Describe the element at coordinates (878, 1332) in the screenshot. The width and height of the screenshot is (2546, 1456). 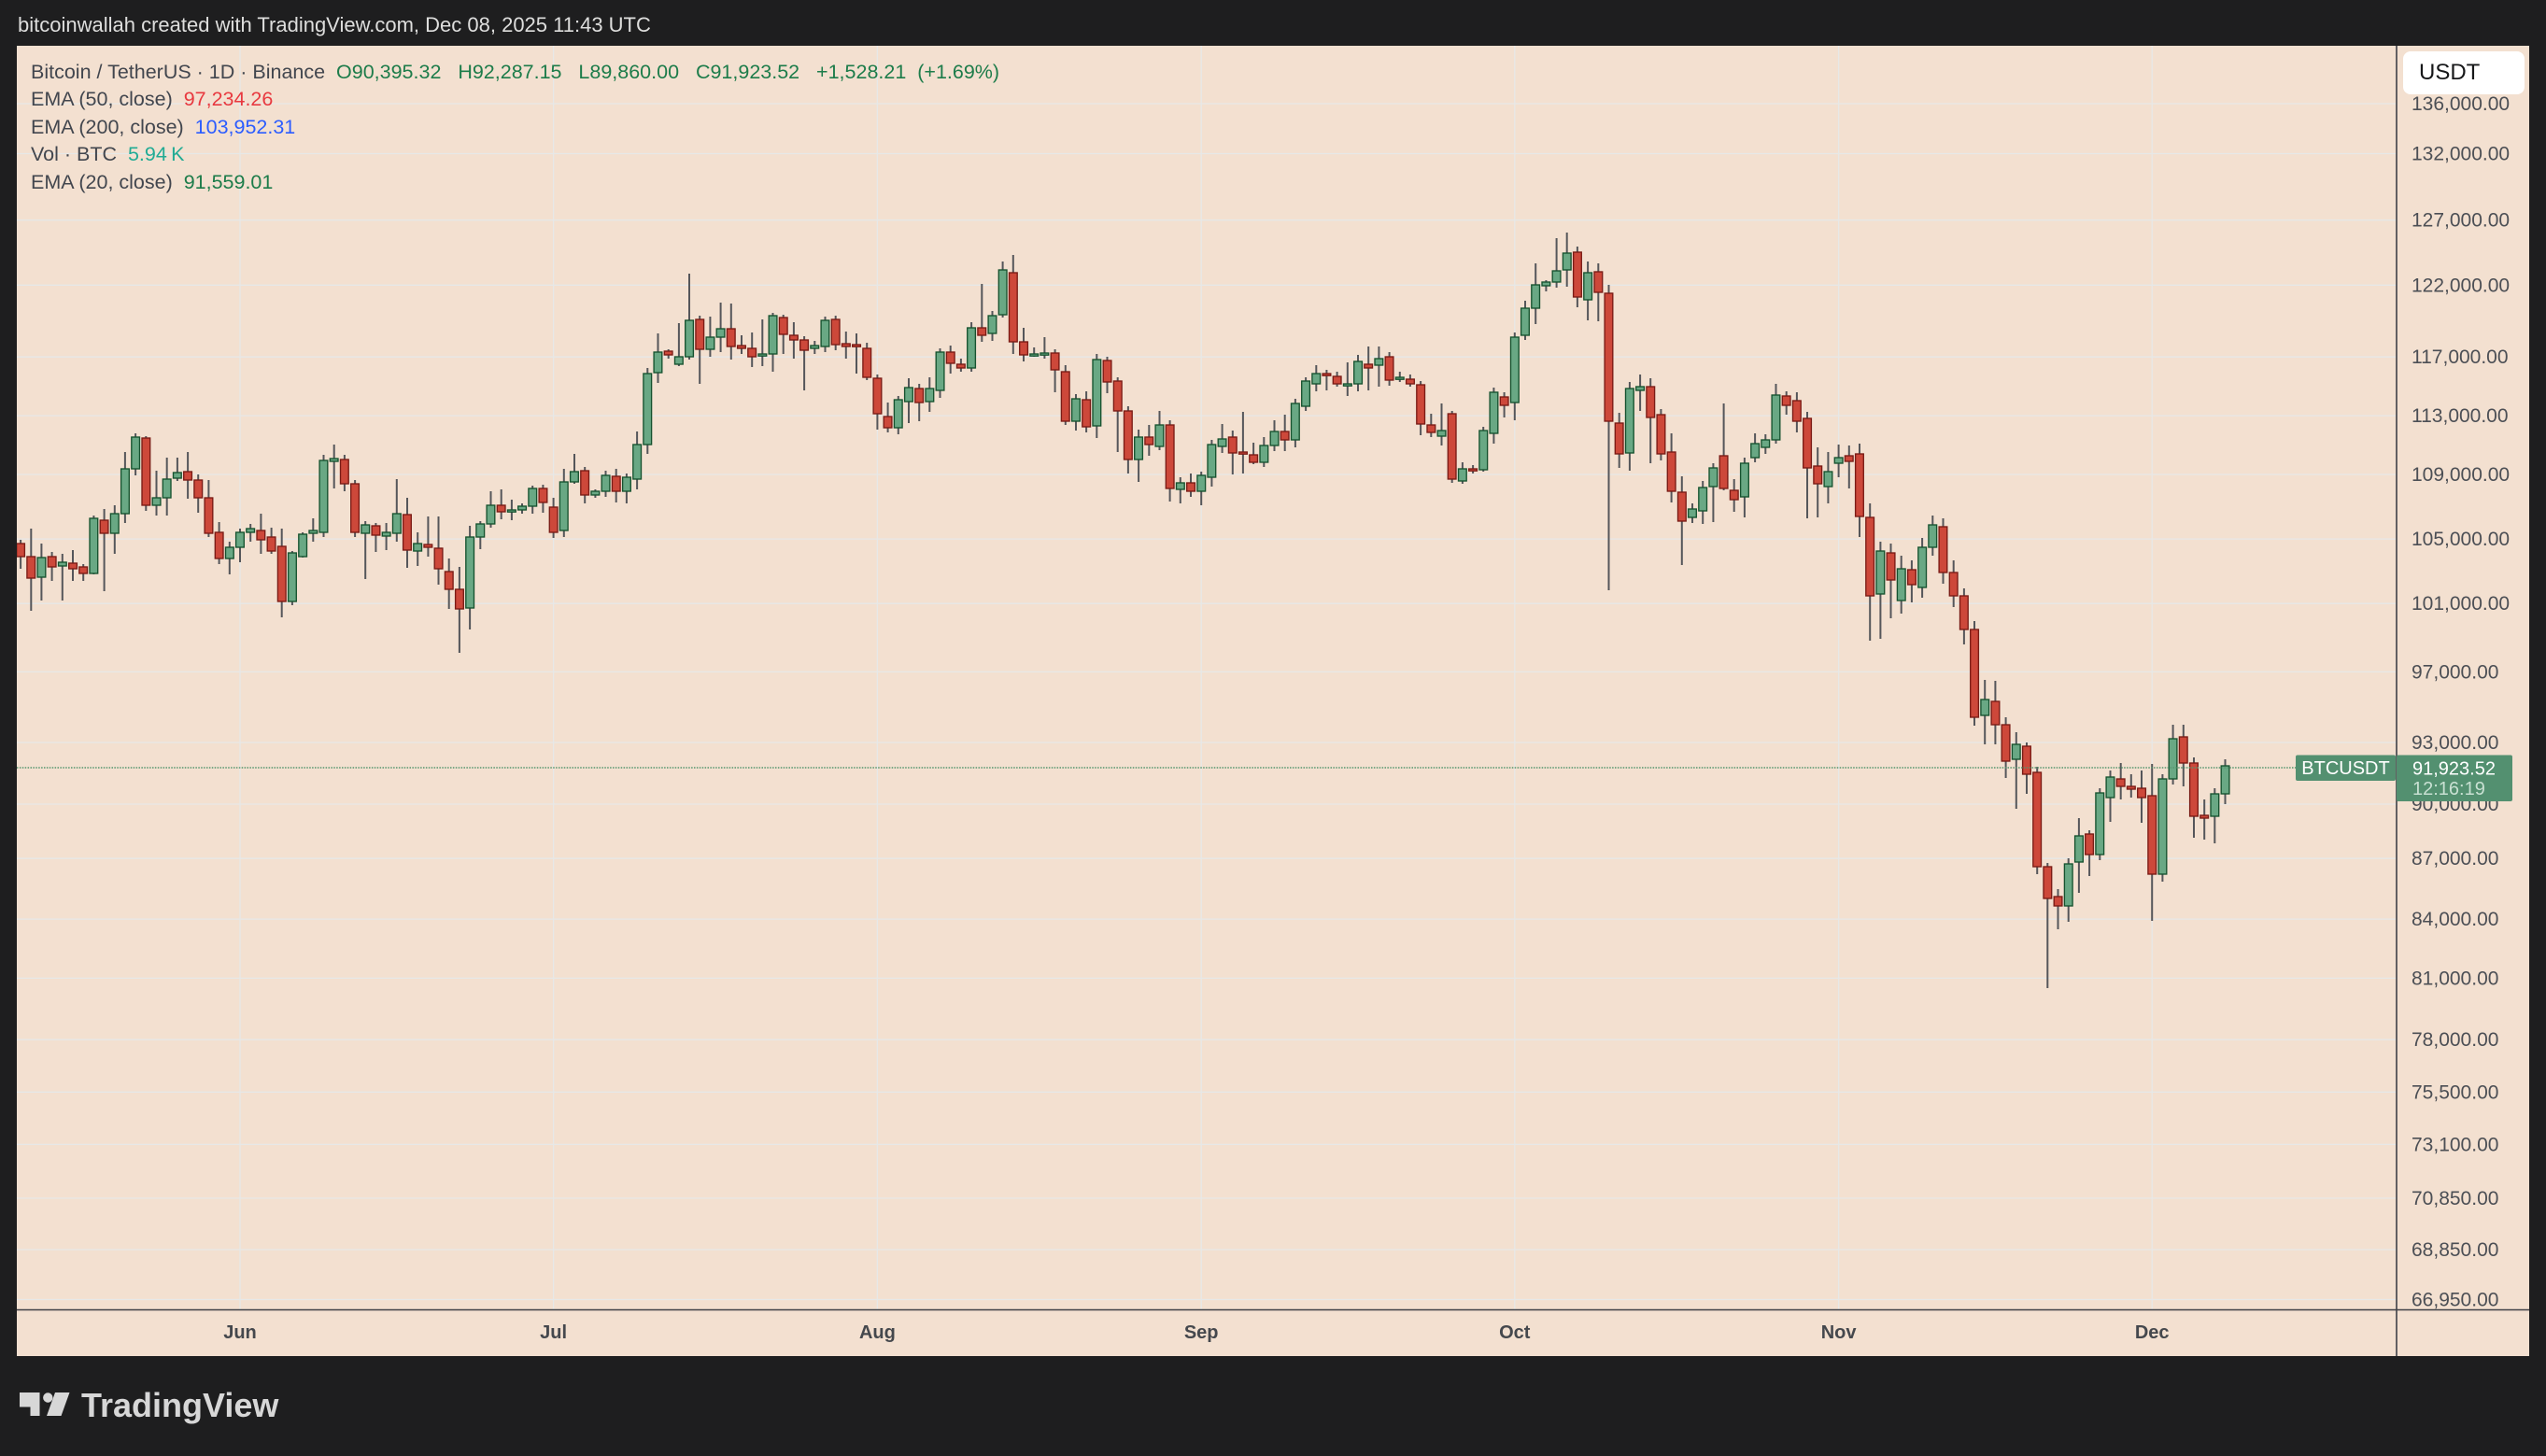
I see `svg-text: Aug` at that location.